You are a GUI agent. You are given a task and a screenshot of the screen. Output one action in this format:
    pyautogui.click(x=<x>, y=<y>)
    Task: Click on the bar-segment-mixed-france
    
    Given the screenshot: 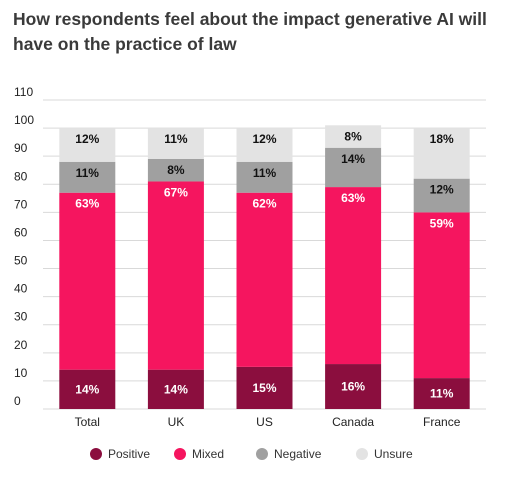 What is the action you would take?
    pyautogui.click(x=441, y=295)
    